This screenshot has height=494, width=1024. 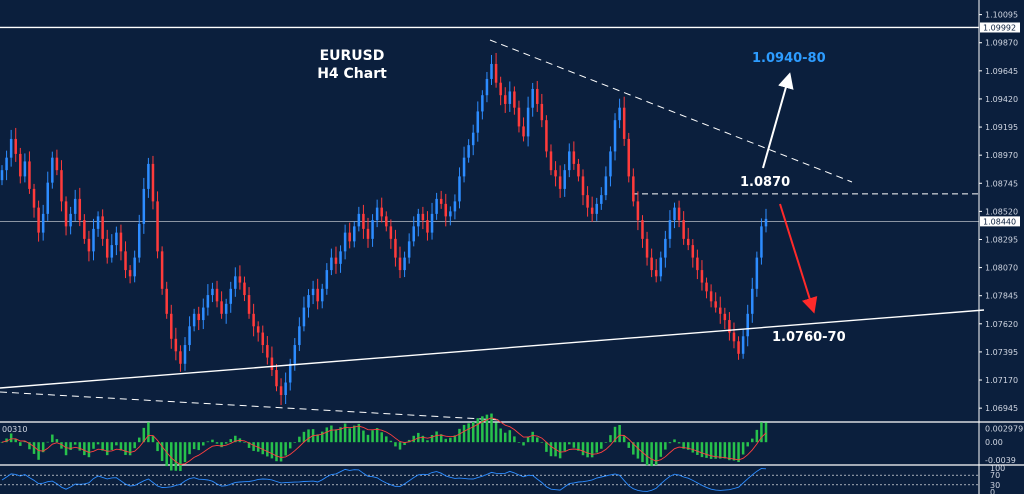 I want to click on macd-tick-label-0: 0.002979, so click(x=1004, y=428).